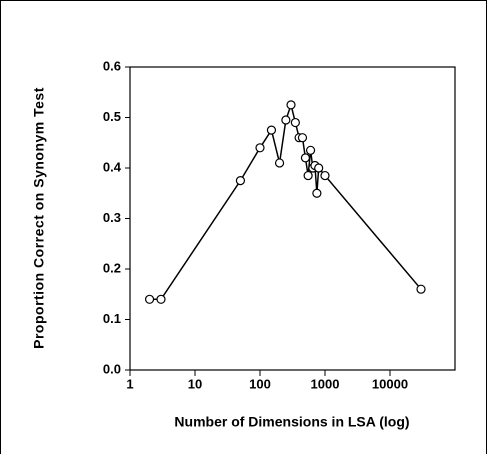 The height and width of the screenshot is (454, 487). I want to click on y-tick-label: 0.5, so click(112, 116).